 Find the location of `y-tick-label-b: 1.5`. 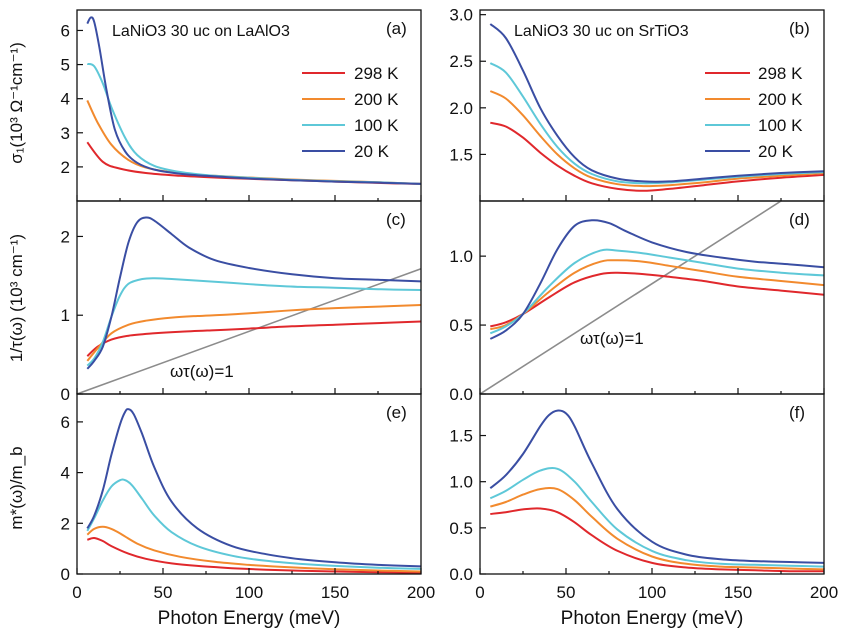

y-tick-label-b: 1.5 is located at coordinates (461, 154).